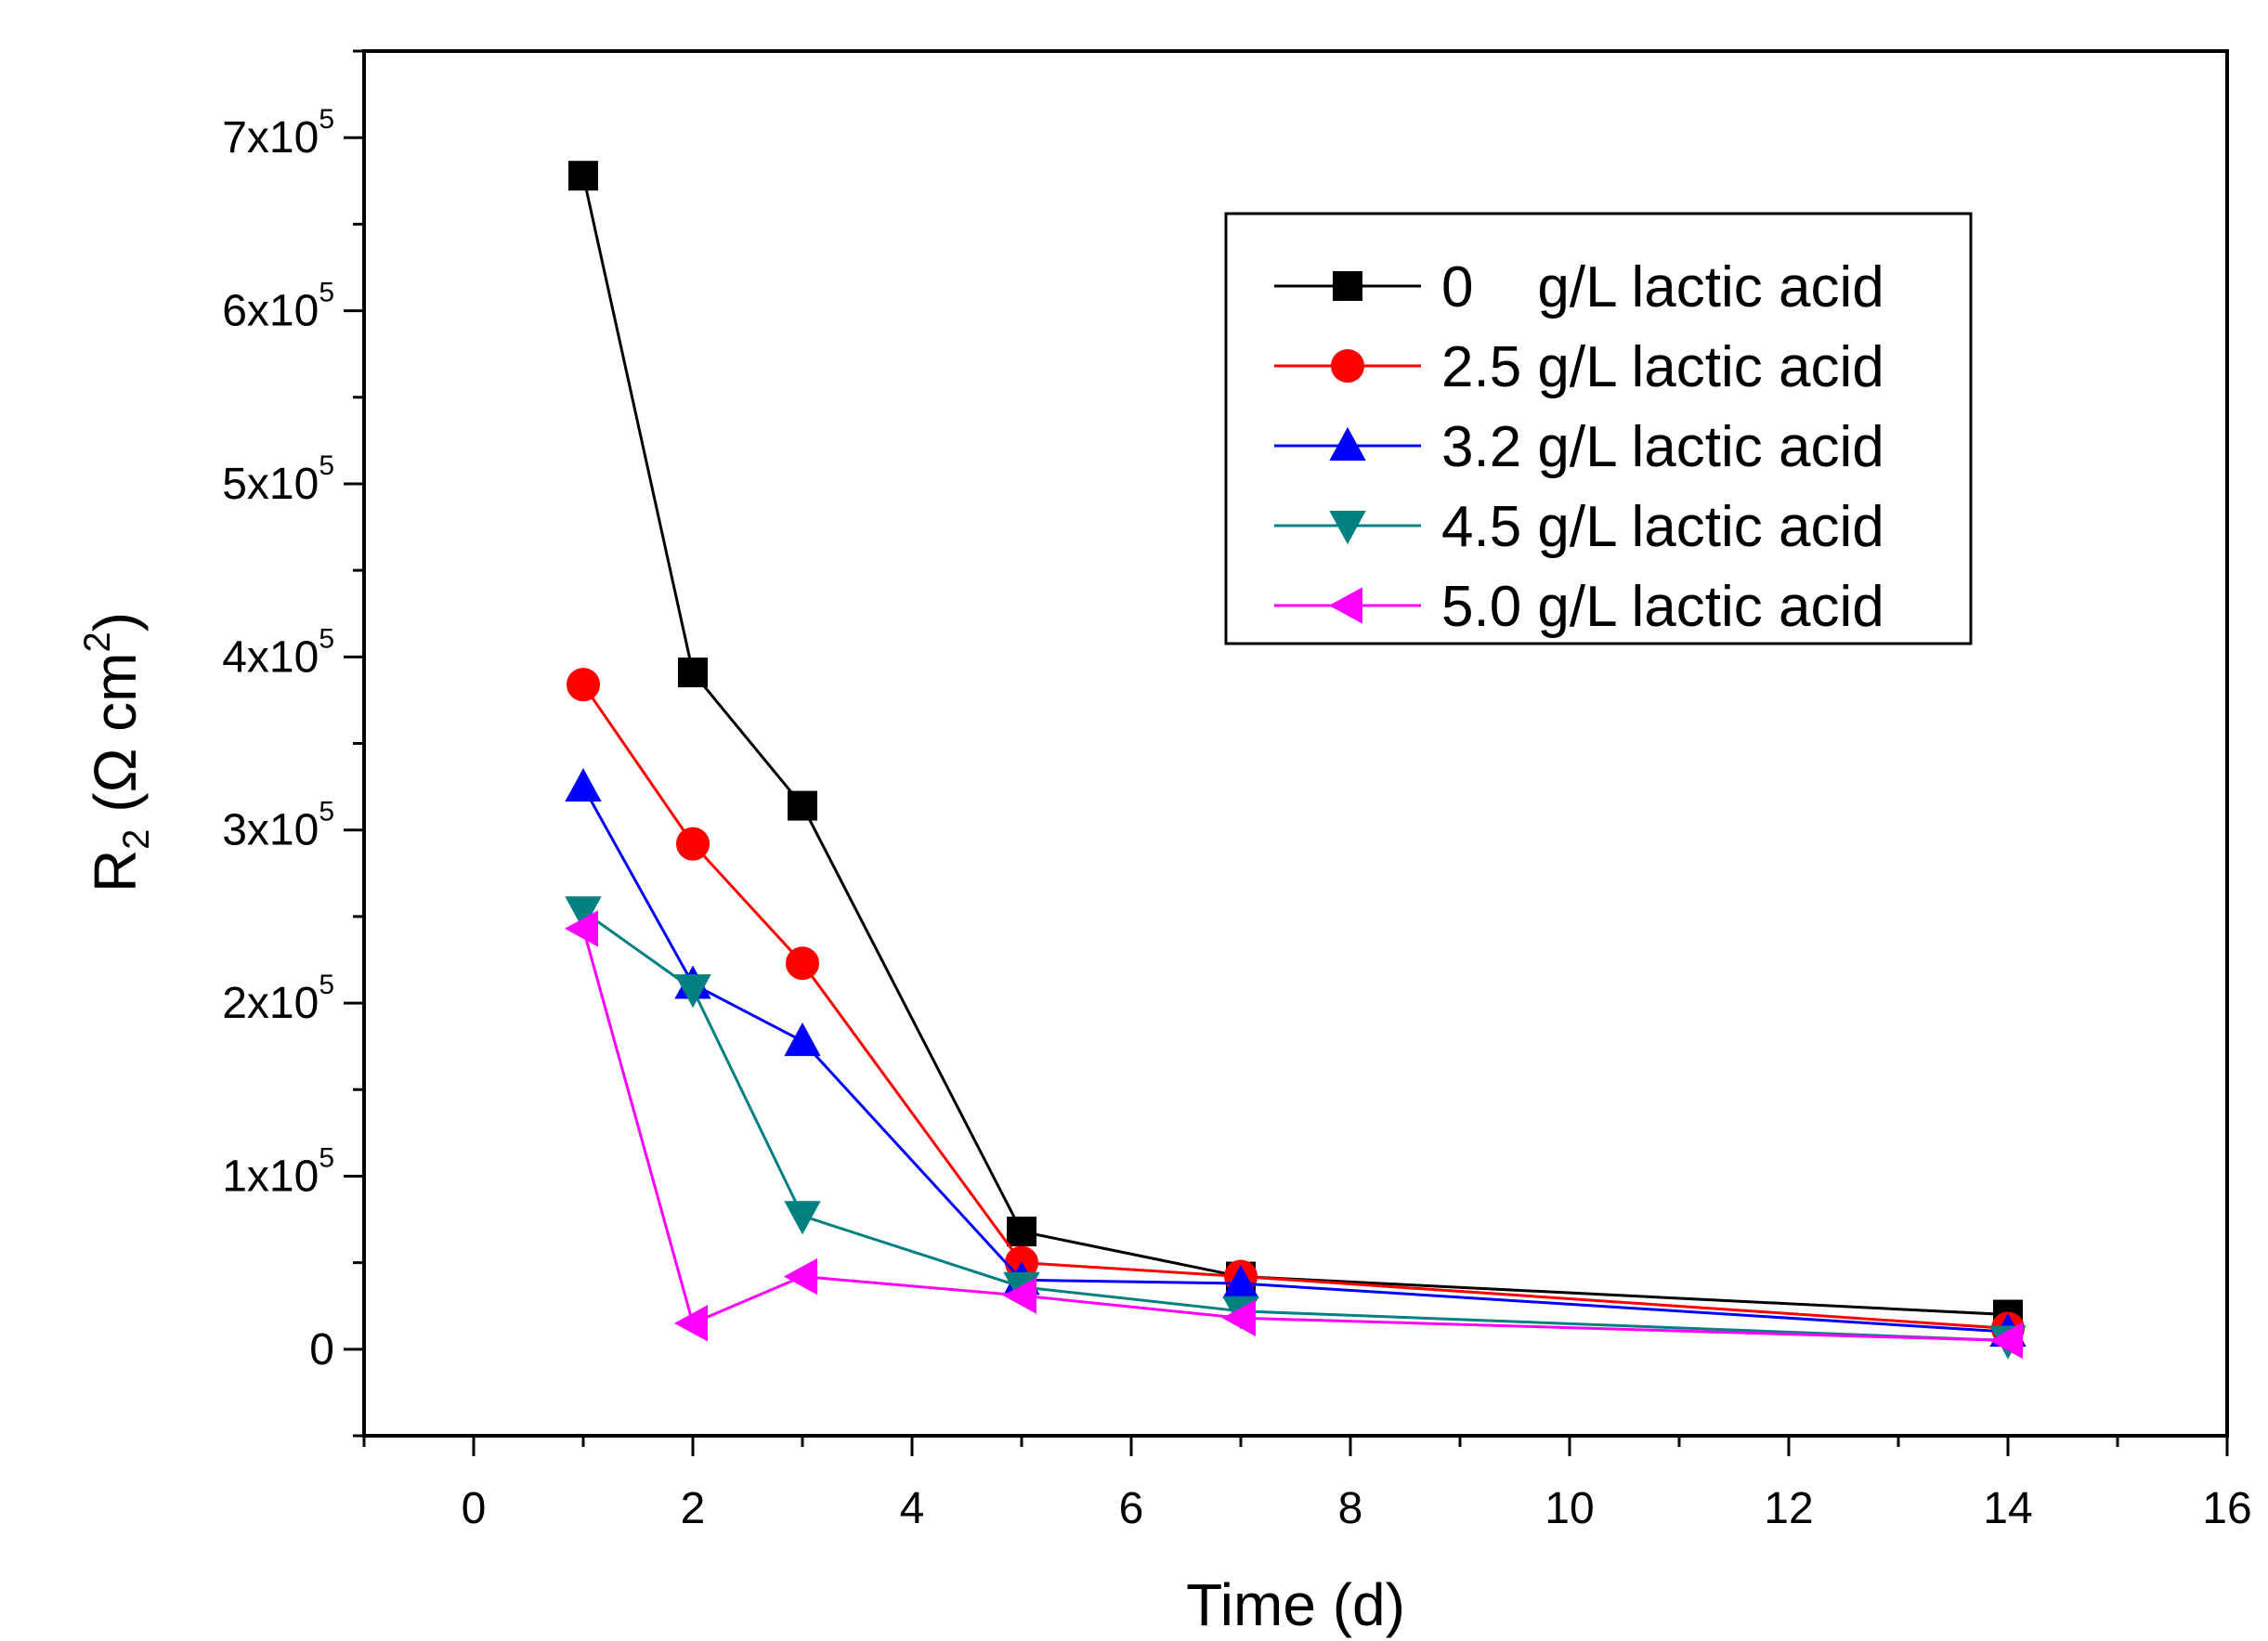 Image resolution: width=2268 pixels, height=1641 pixels. Describe the element at coordinates (278, 1171) in the screenshot. I see `y-tick-label: 1x10⁵` at that location.